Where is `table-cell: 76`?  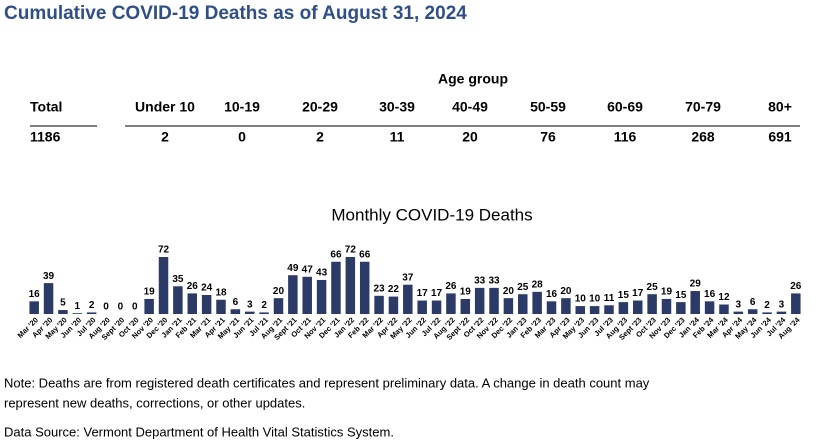 table-cell: 76 is located at coordinates (548, 137).